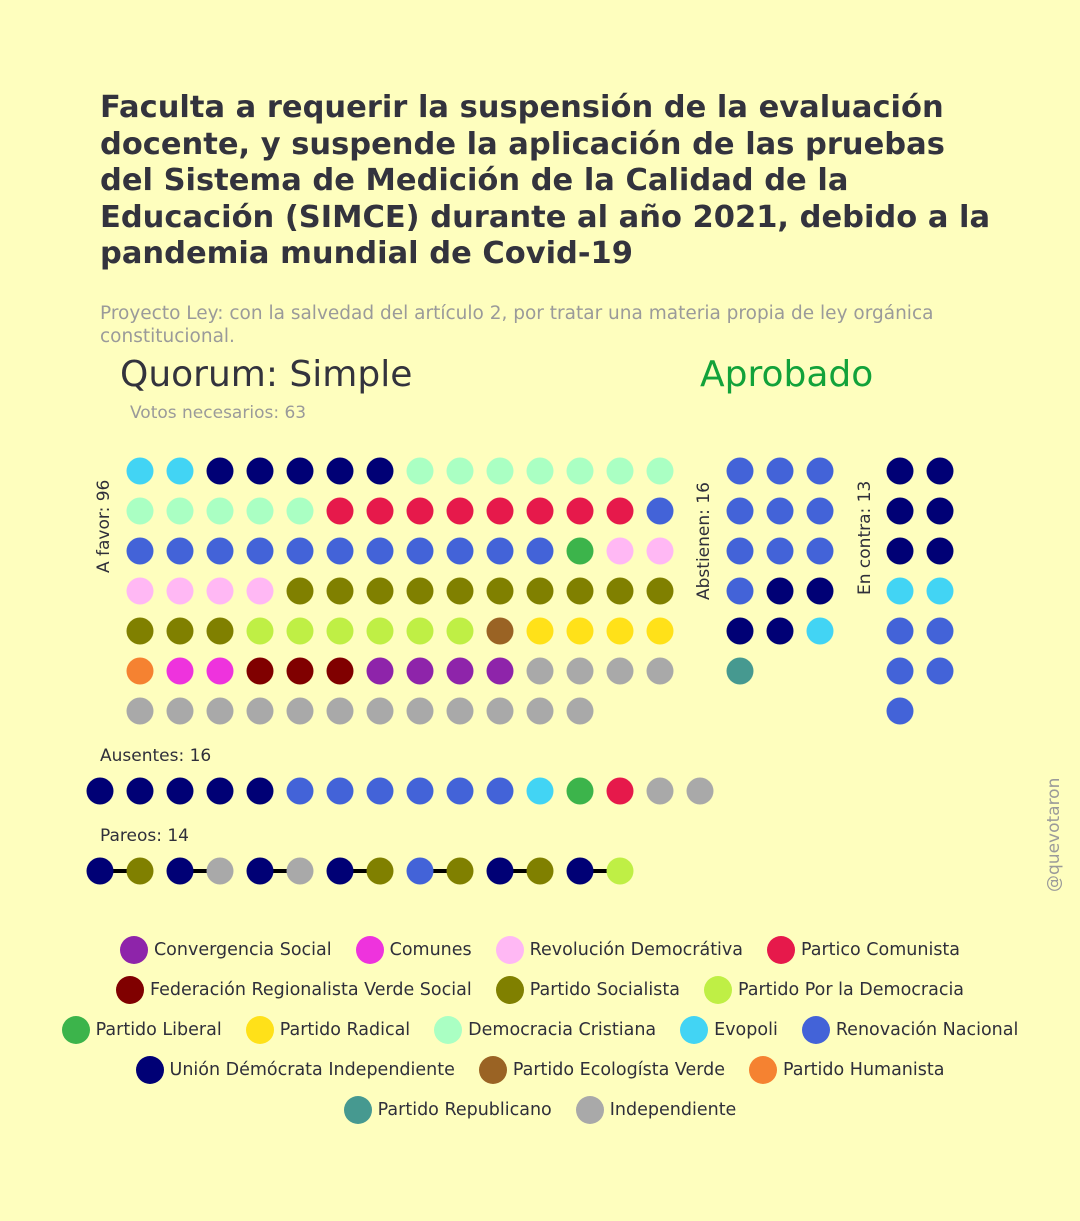 The height and width of the screenshot is (1221, 1080). I want to click on seat-dot-partido-humanista, so click(140, 671).